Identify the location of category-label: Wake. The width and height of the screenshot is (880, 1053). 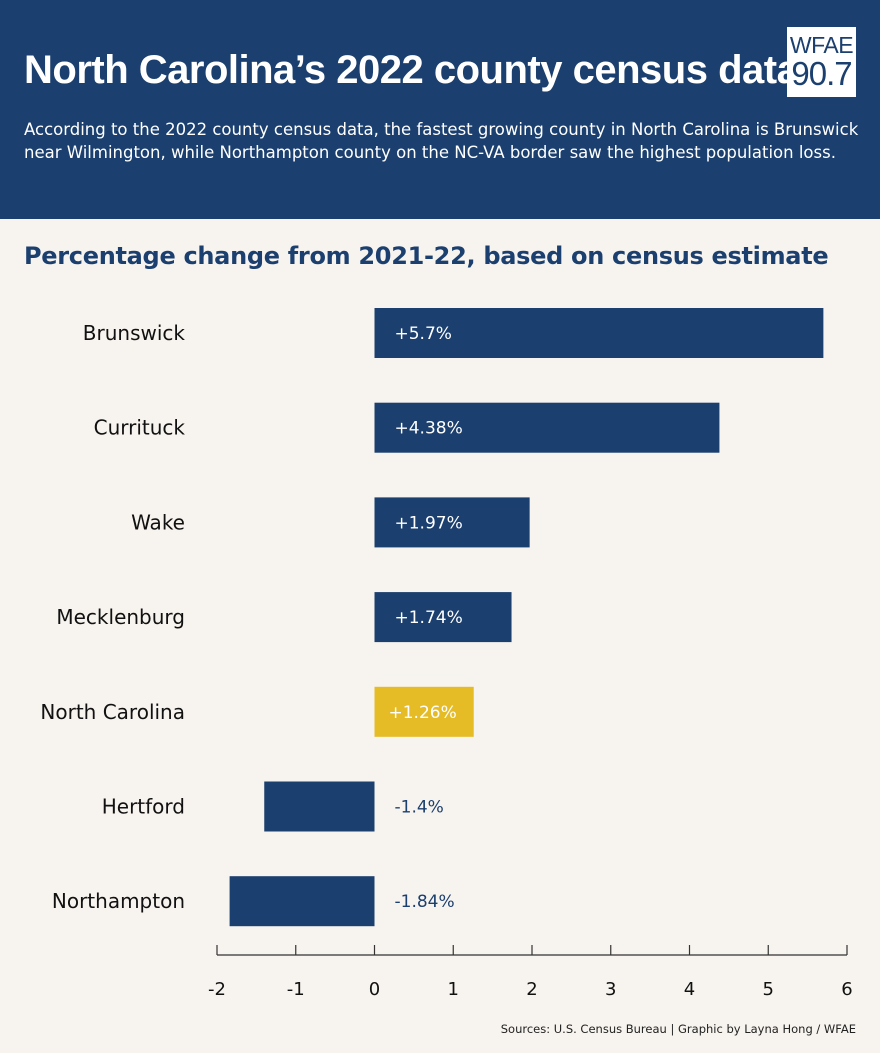
(158, 522).